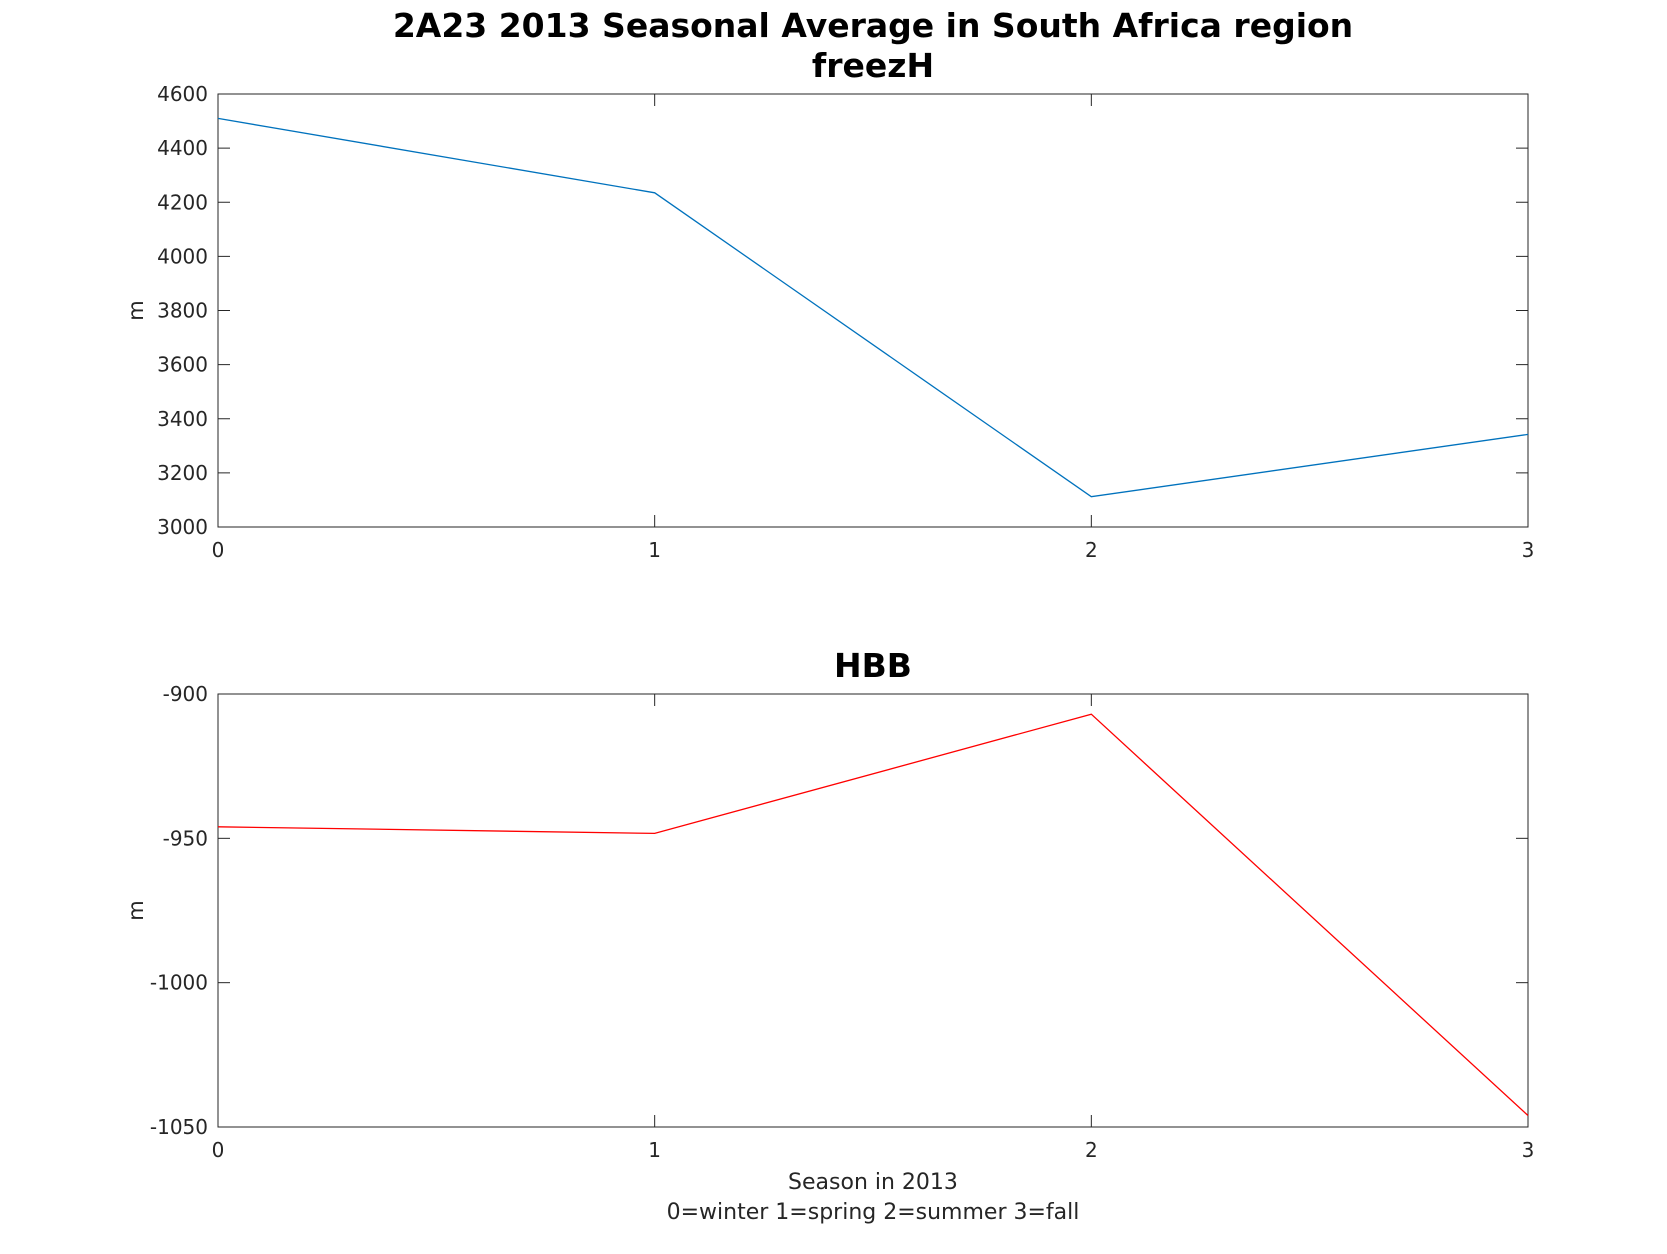 This screenshot has height=1254, width=1667. I want to click on chart-2-y-tick-label: -900, so click(185, 694).